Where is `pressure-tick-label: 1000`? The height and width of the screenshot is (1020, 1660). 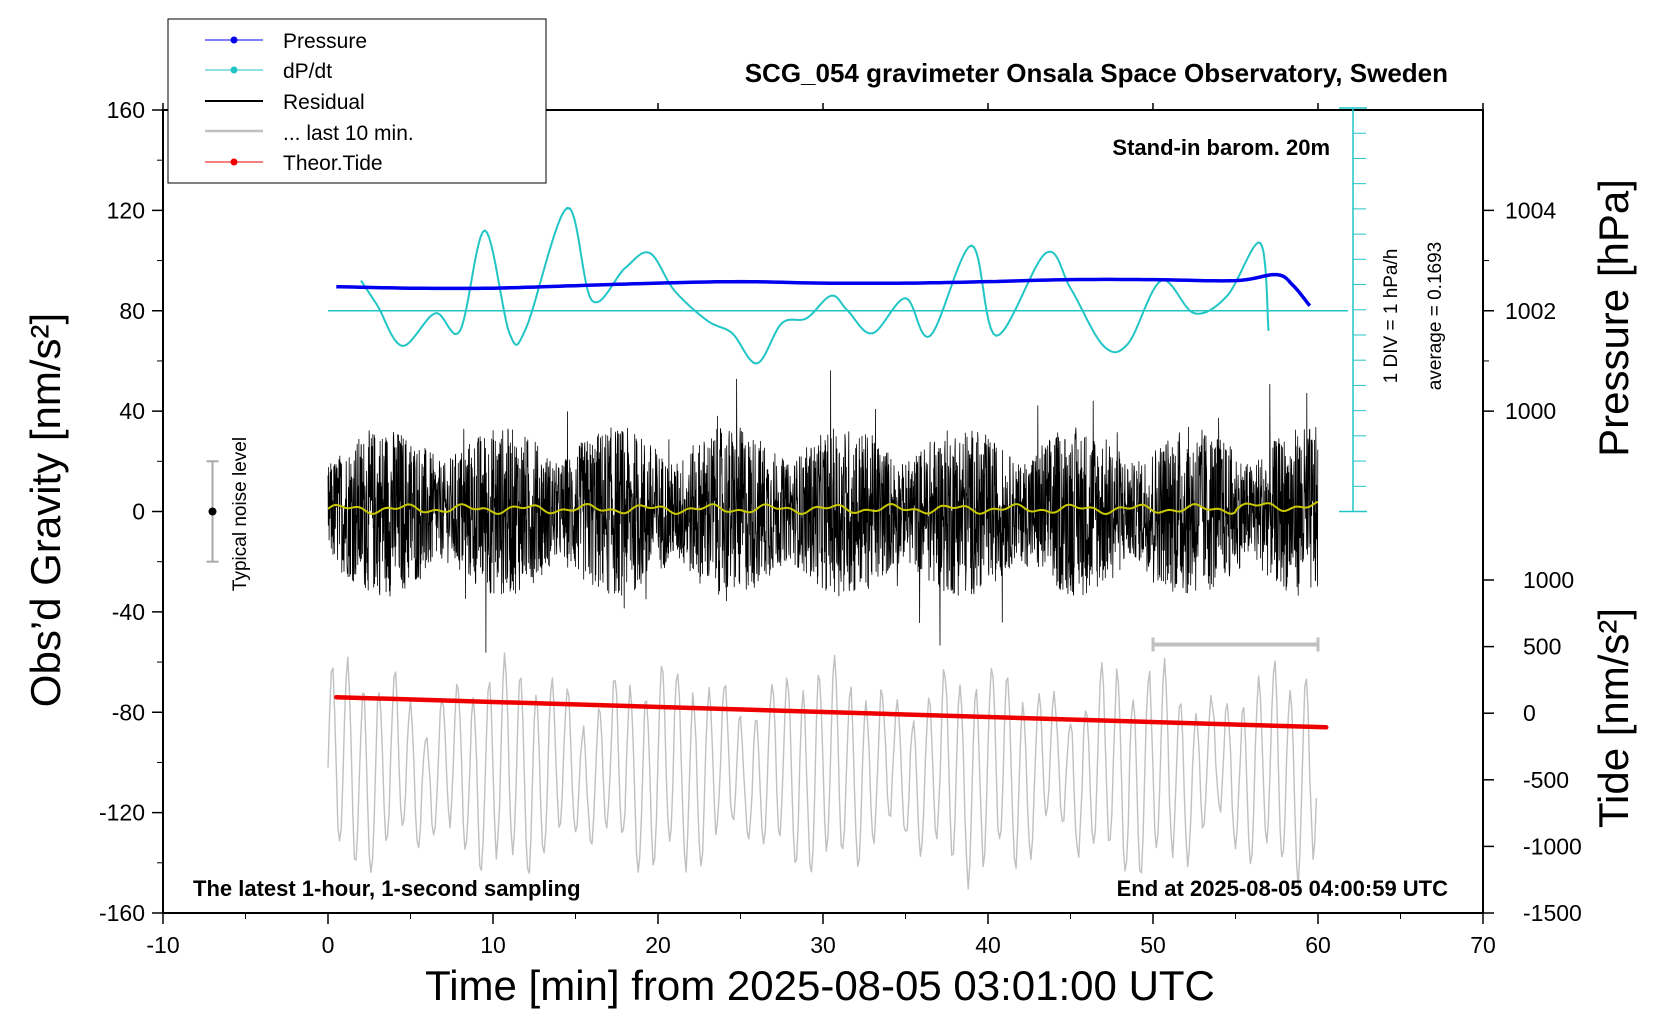 pressure-tick-label: 1000 is located at coordinates (1530, 411).